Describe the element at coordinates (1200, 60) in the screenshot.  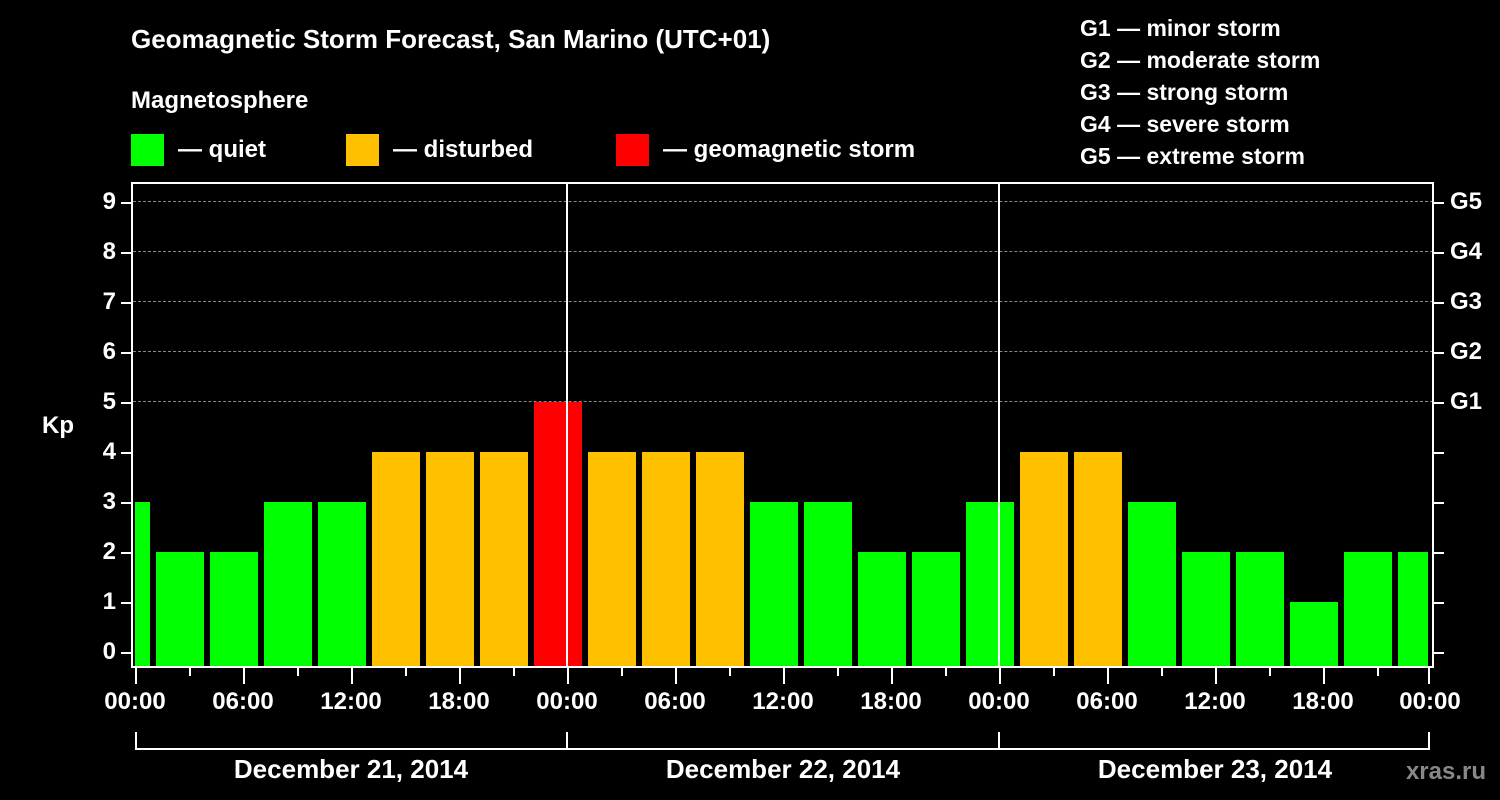
I see `storm-scale-g2: G2 — moderate storm` at that location.